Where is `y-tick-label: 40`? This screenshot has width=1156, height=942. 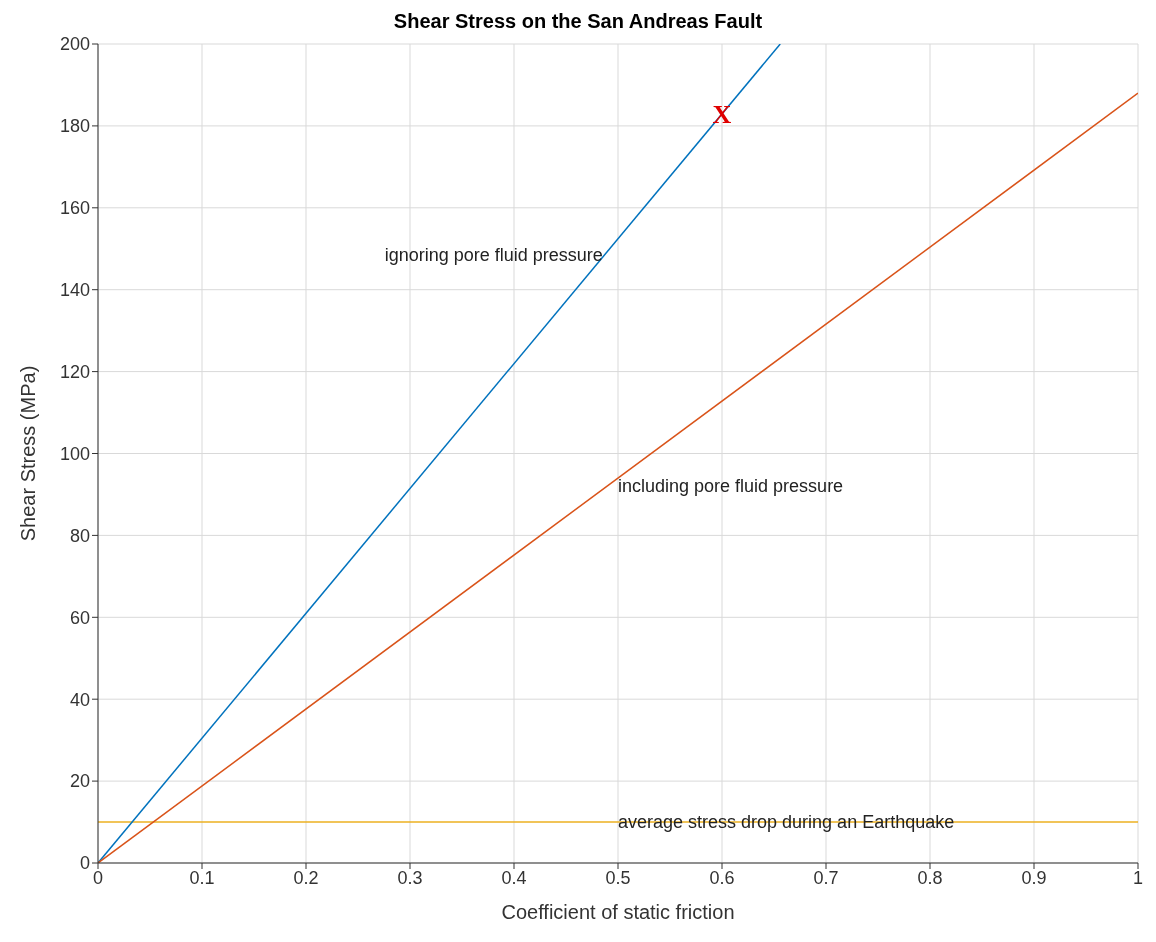
y-tick-label: 40 is located at coordinates (79, 699).